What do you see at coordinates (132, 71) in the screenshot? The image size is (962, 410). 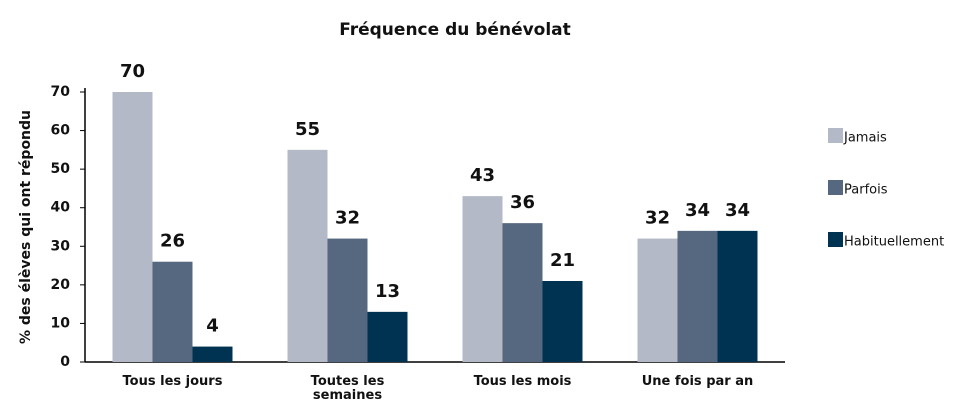 I see `value-label: 70` at bounding box center [132, 71].